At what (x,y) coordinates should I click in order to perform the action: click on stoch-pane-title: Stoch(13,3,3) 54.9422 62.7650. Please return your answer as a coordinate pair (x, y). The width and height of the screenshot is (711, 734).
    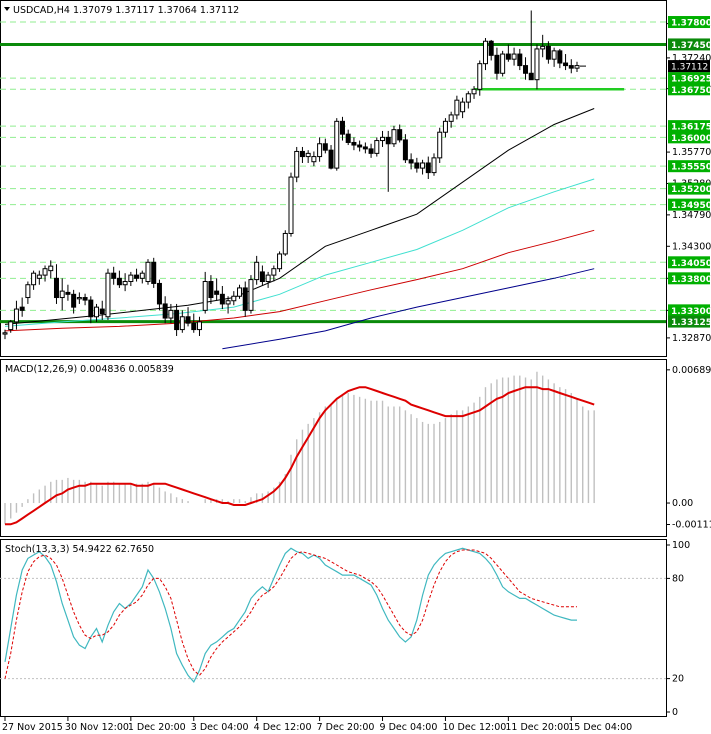
    Looking at the image, I should click on (79, 549).